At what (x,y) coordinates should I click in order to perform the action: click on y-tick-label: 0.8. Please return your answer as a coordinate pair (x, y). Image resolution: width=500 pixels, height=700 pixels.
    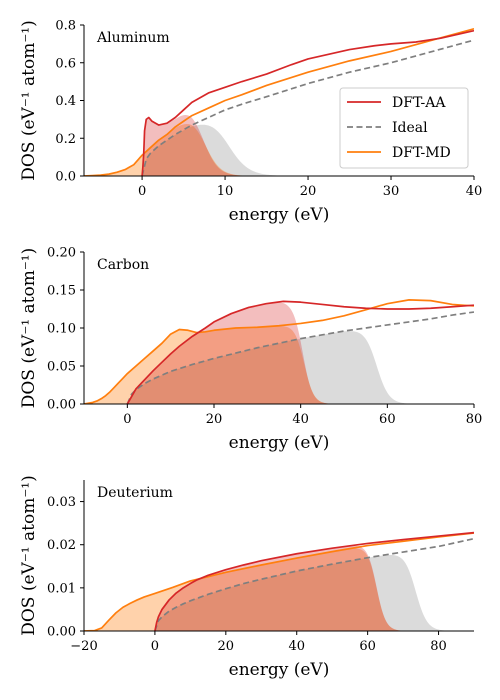
    Looking at the image, I should click on (65, 26).